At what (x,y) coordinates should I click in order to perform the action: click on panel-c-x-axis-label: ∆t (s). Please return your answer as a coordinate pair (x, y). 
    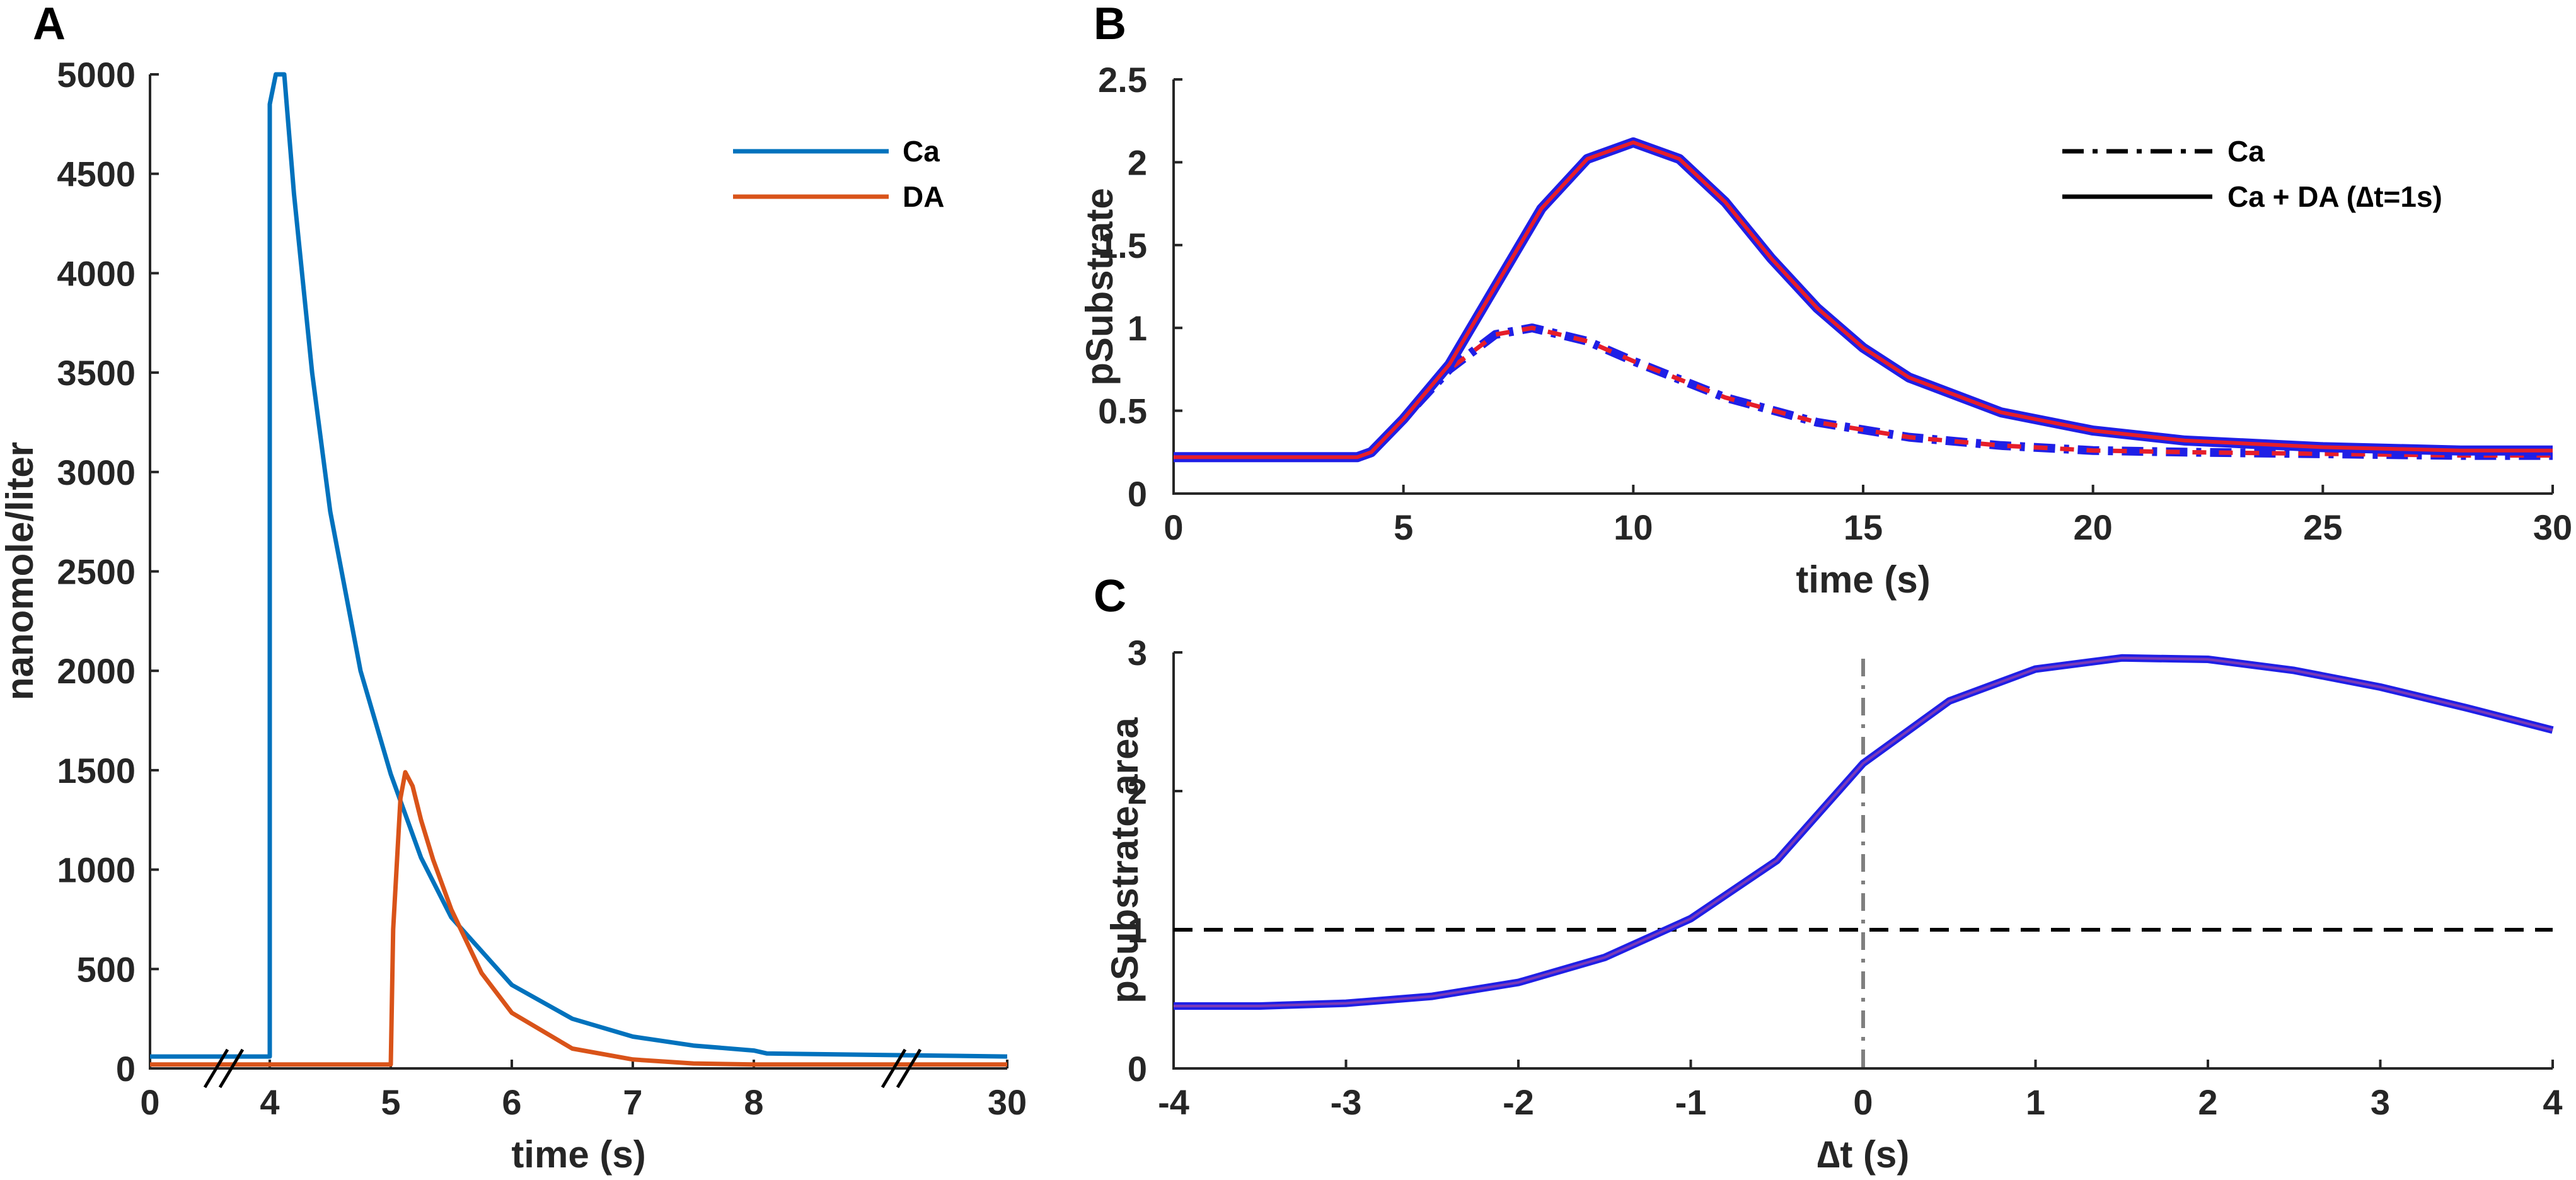
    Looking at the image, I should click on (1863, 1154).